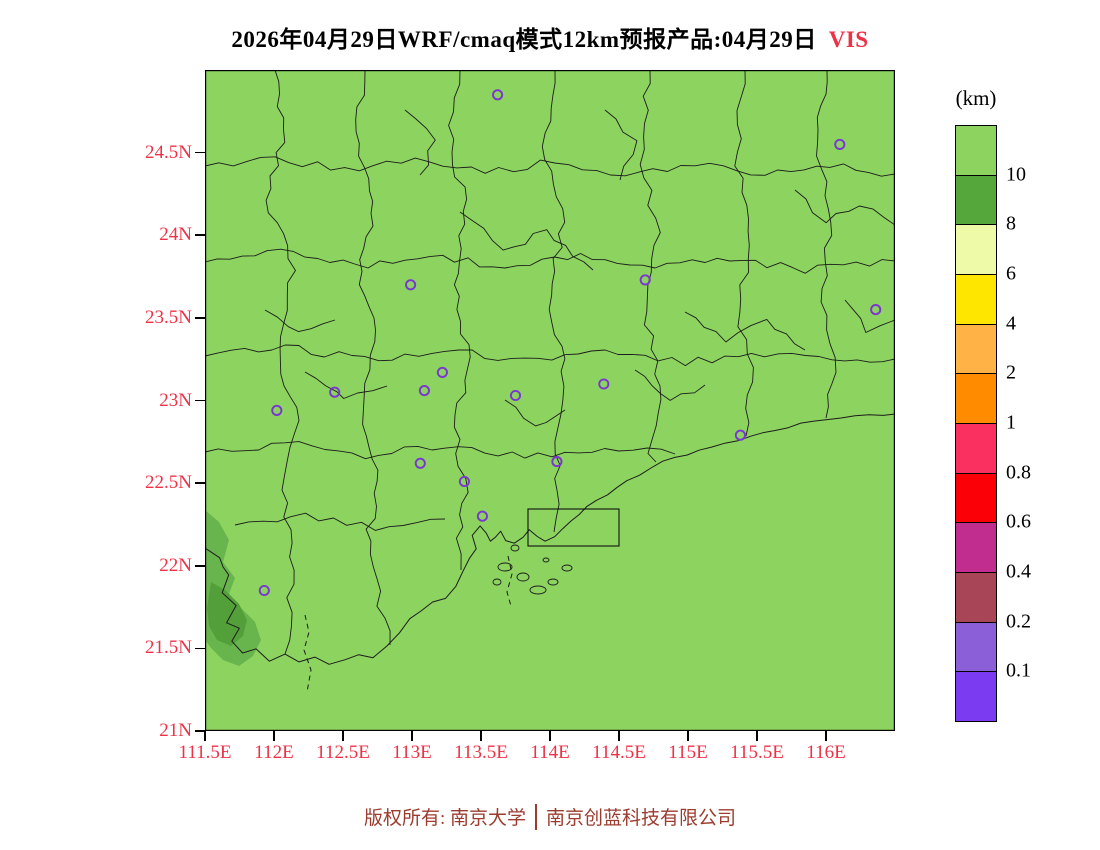 This screenshot has width=1100, height=850. Describe the element at coordinates (524, 39) in the screenshot. I see `title-text: 2026年04月29日WRF/cmaq模式12km预报产品:04月29日` at that location.